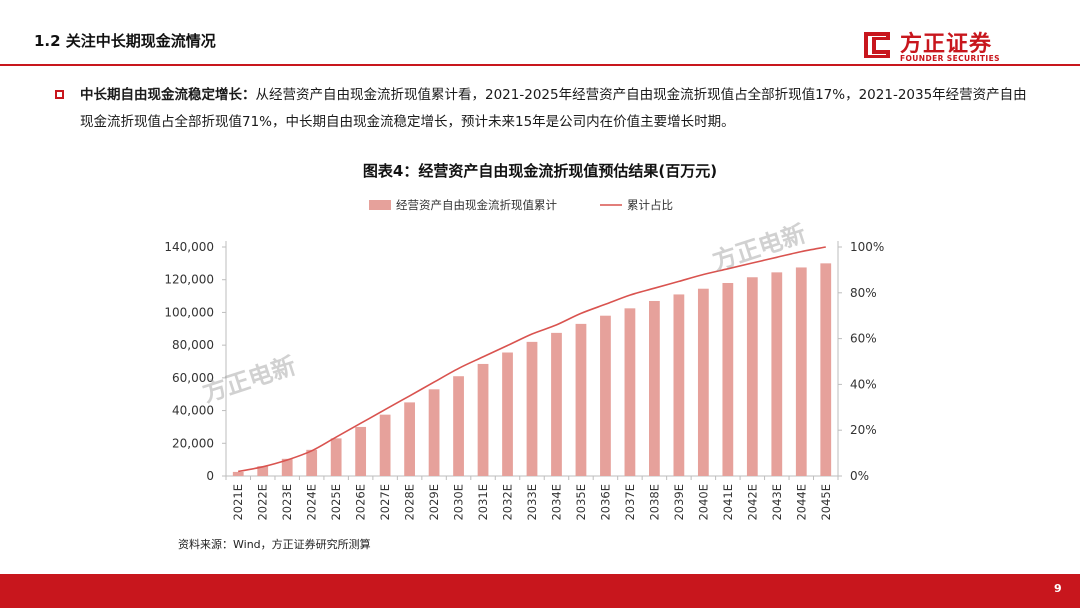 The image size is (1080, 608). I want to click on paragraph-lead: 中长期自由现金流稳定增长：, so click(168, 95).